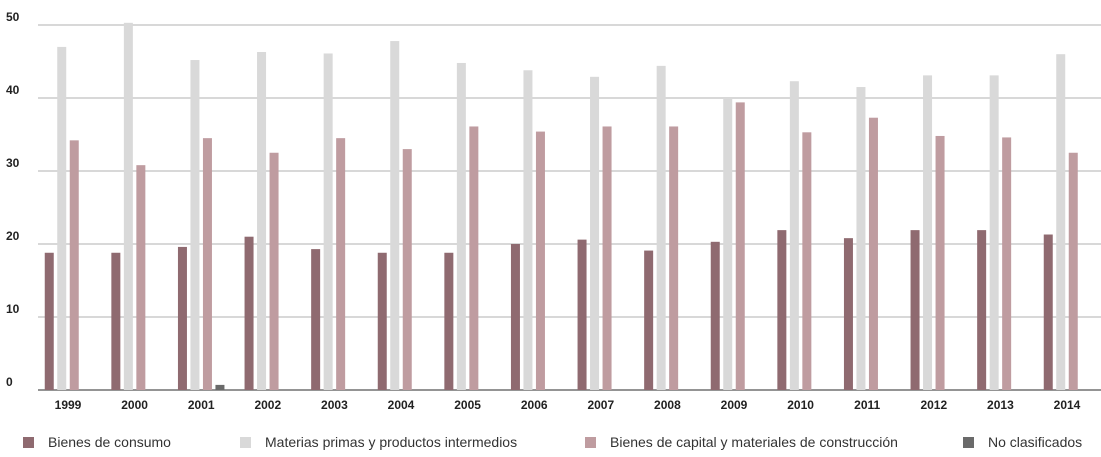 The width and height of the screenshot is (1101, 457). I want to click on y-tick-label: 40, so click(13, 90).